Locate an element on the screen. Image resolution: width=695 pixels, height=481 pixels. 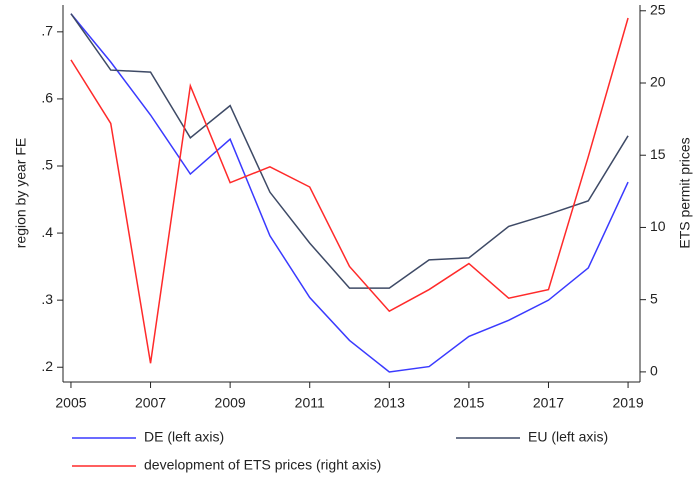
y-tick-label: .2 is located at coordinates (47, 366).